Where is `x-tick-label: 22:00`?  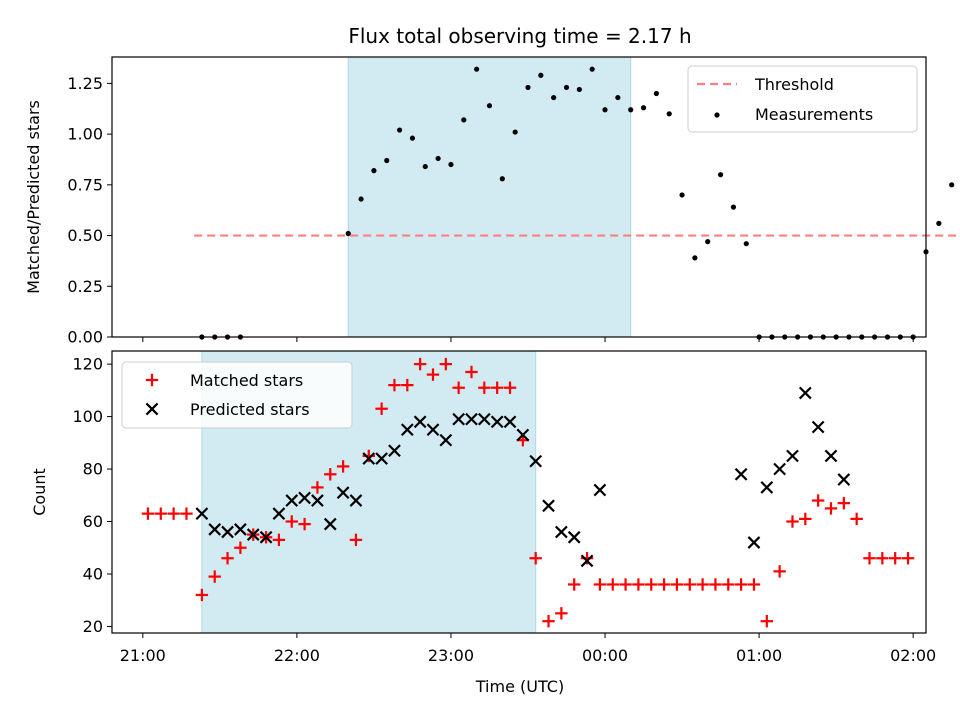
x-tick-label: 22:00 is located at coordinates (297, 655).